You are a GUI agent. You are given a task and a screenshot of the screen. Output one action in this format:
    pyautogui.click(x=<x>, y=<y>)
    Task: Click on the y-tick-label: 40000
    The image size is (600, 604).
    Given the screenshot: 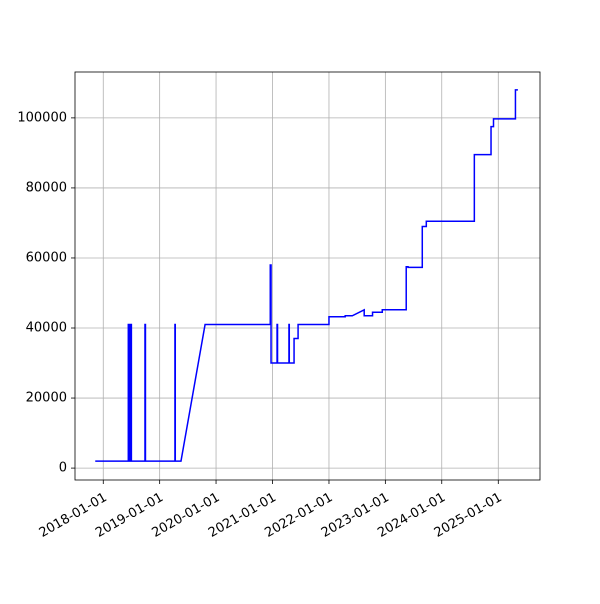 What is the action you would take?
    pyautogui.click(x=46, y=328)
    